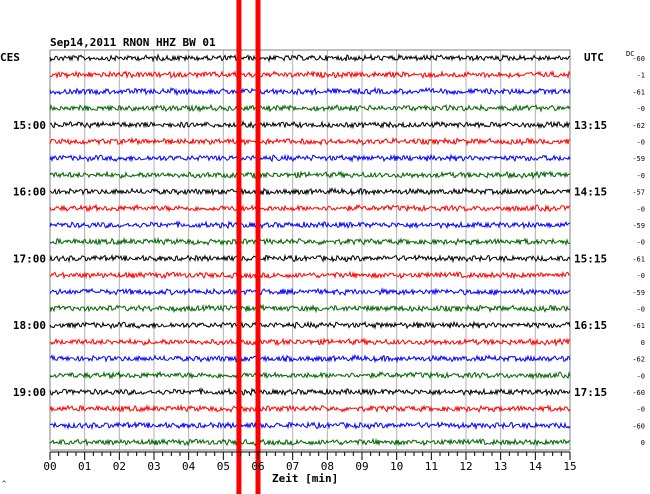 The width and height of the screenshot is (650, 494). I want to click on left-hour-label: 19:00, so click(29, 392).